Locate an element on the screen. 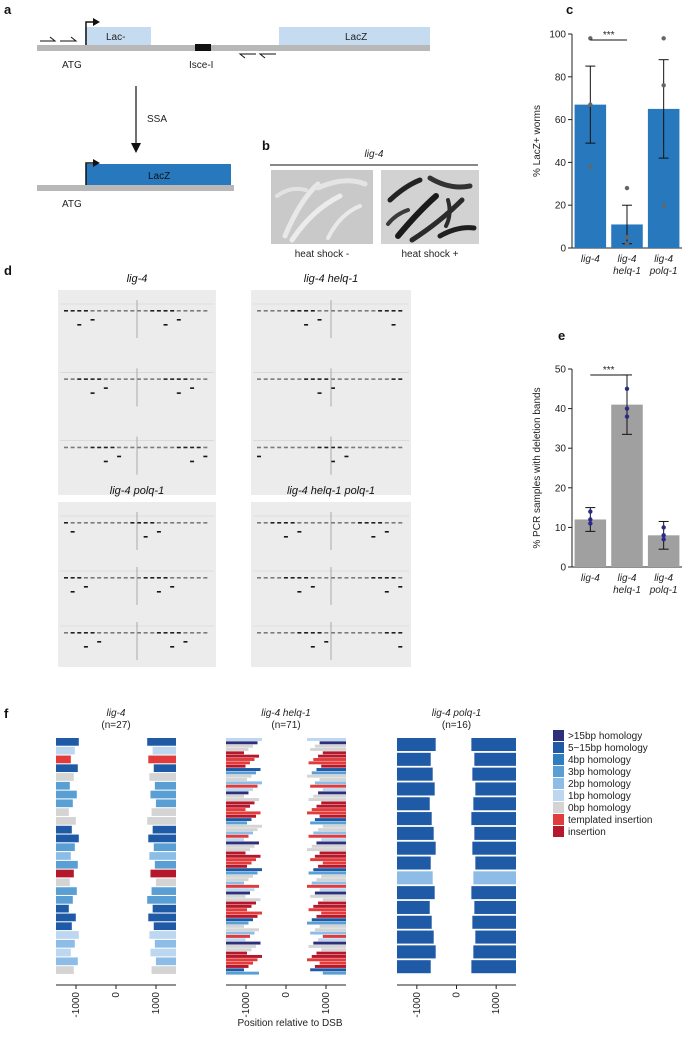 This screenshot has height=1037, width=685. y-tick-label: 0 is located at coordinates (563, 568).